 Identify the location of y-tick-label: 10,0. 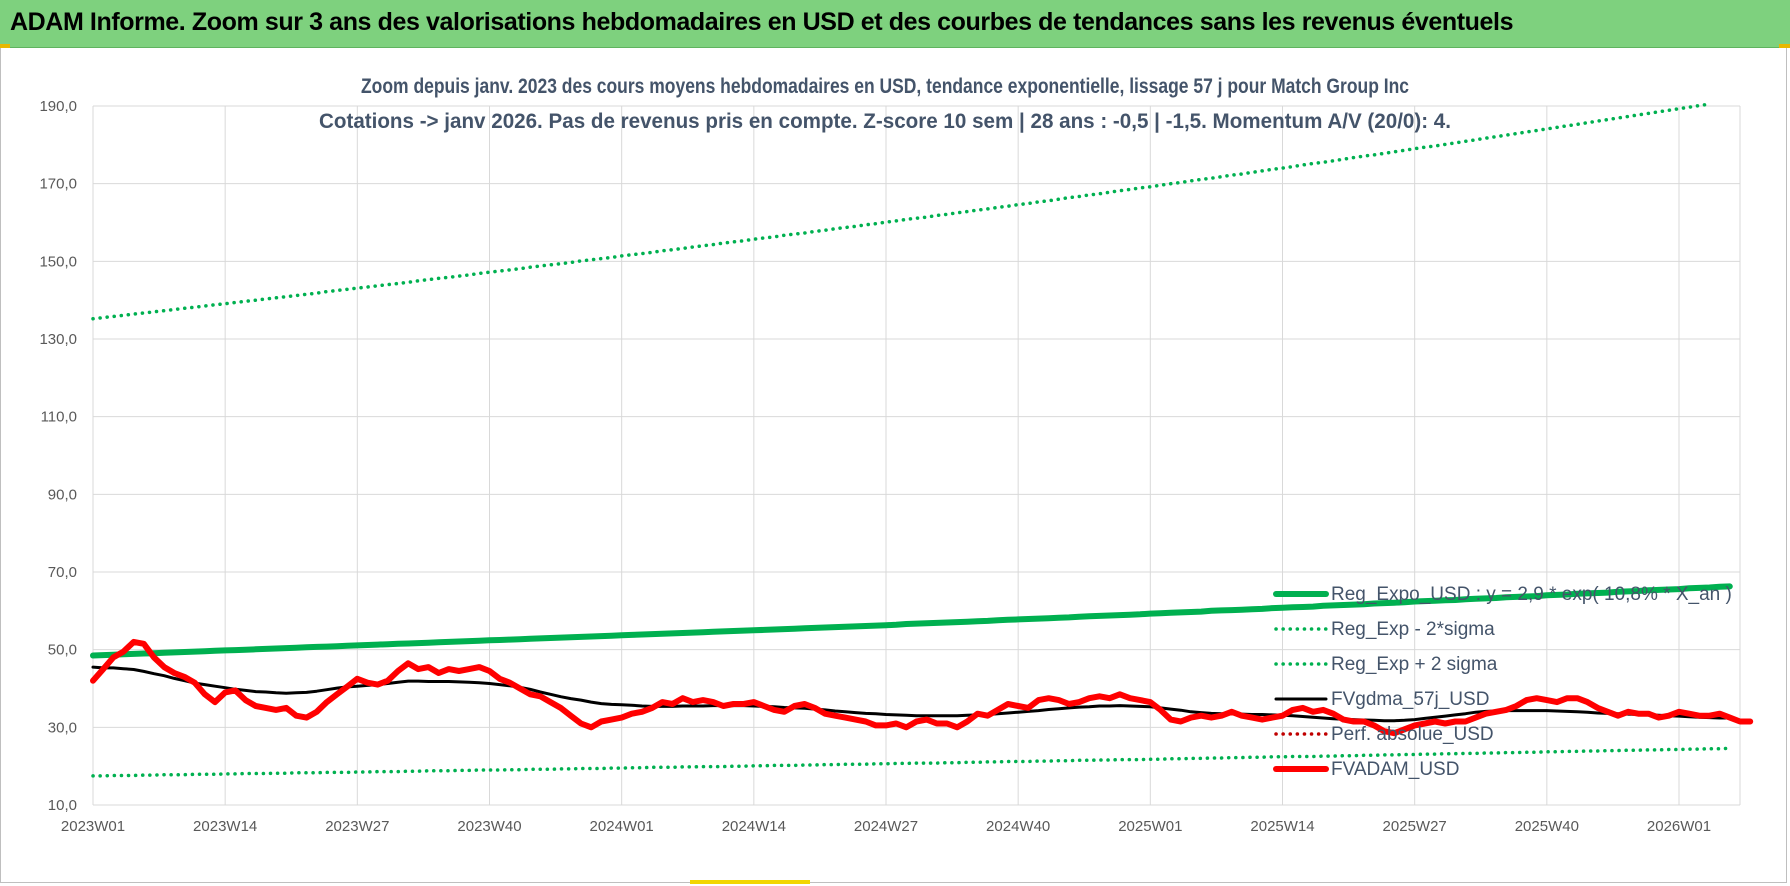
(62, 805).